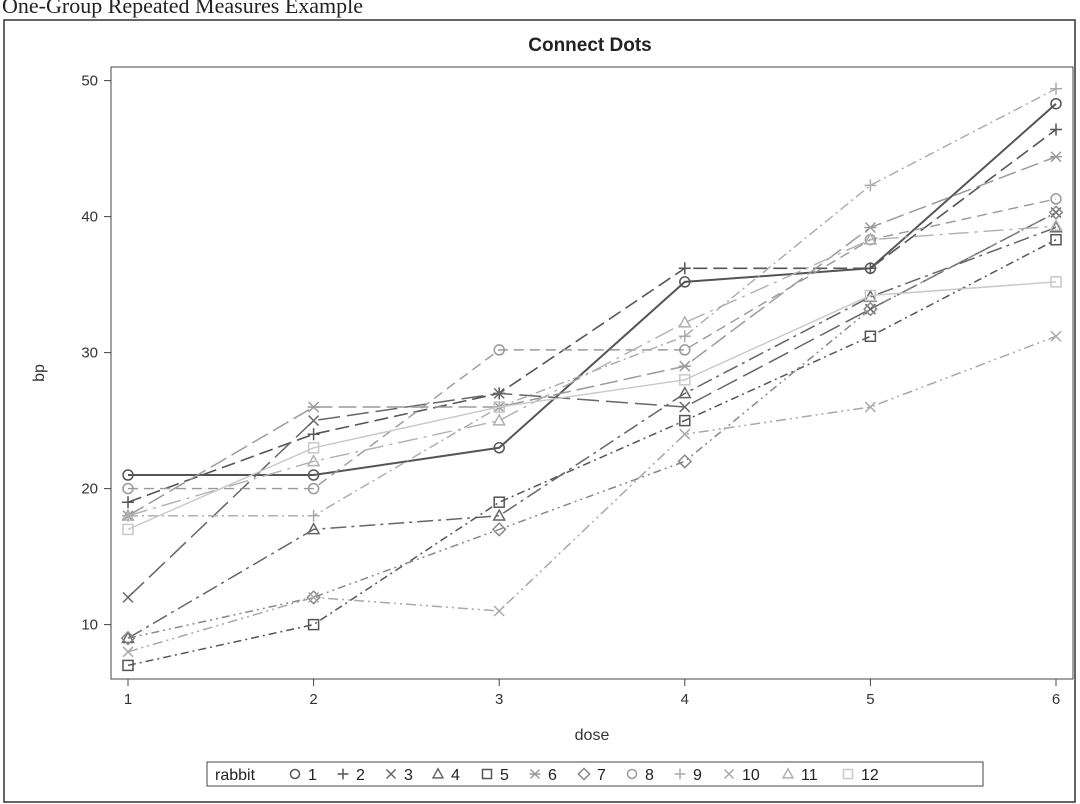 The image size is (1080, 804). Describe the element at coordinates (504, 775) in the screenshot. I see `legend-label: 5` at that location.